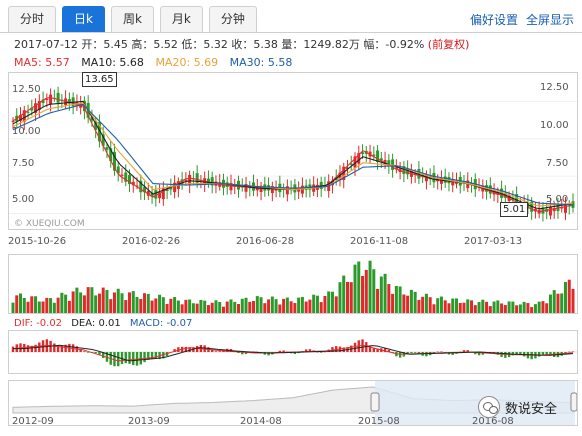 The height and width of the screenshot is (436, 582). Describe the element at coordinates (550, 20) in the screenshot. I see `fullscreen-link: 全屏显示` at that location.